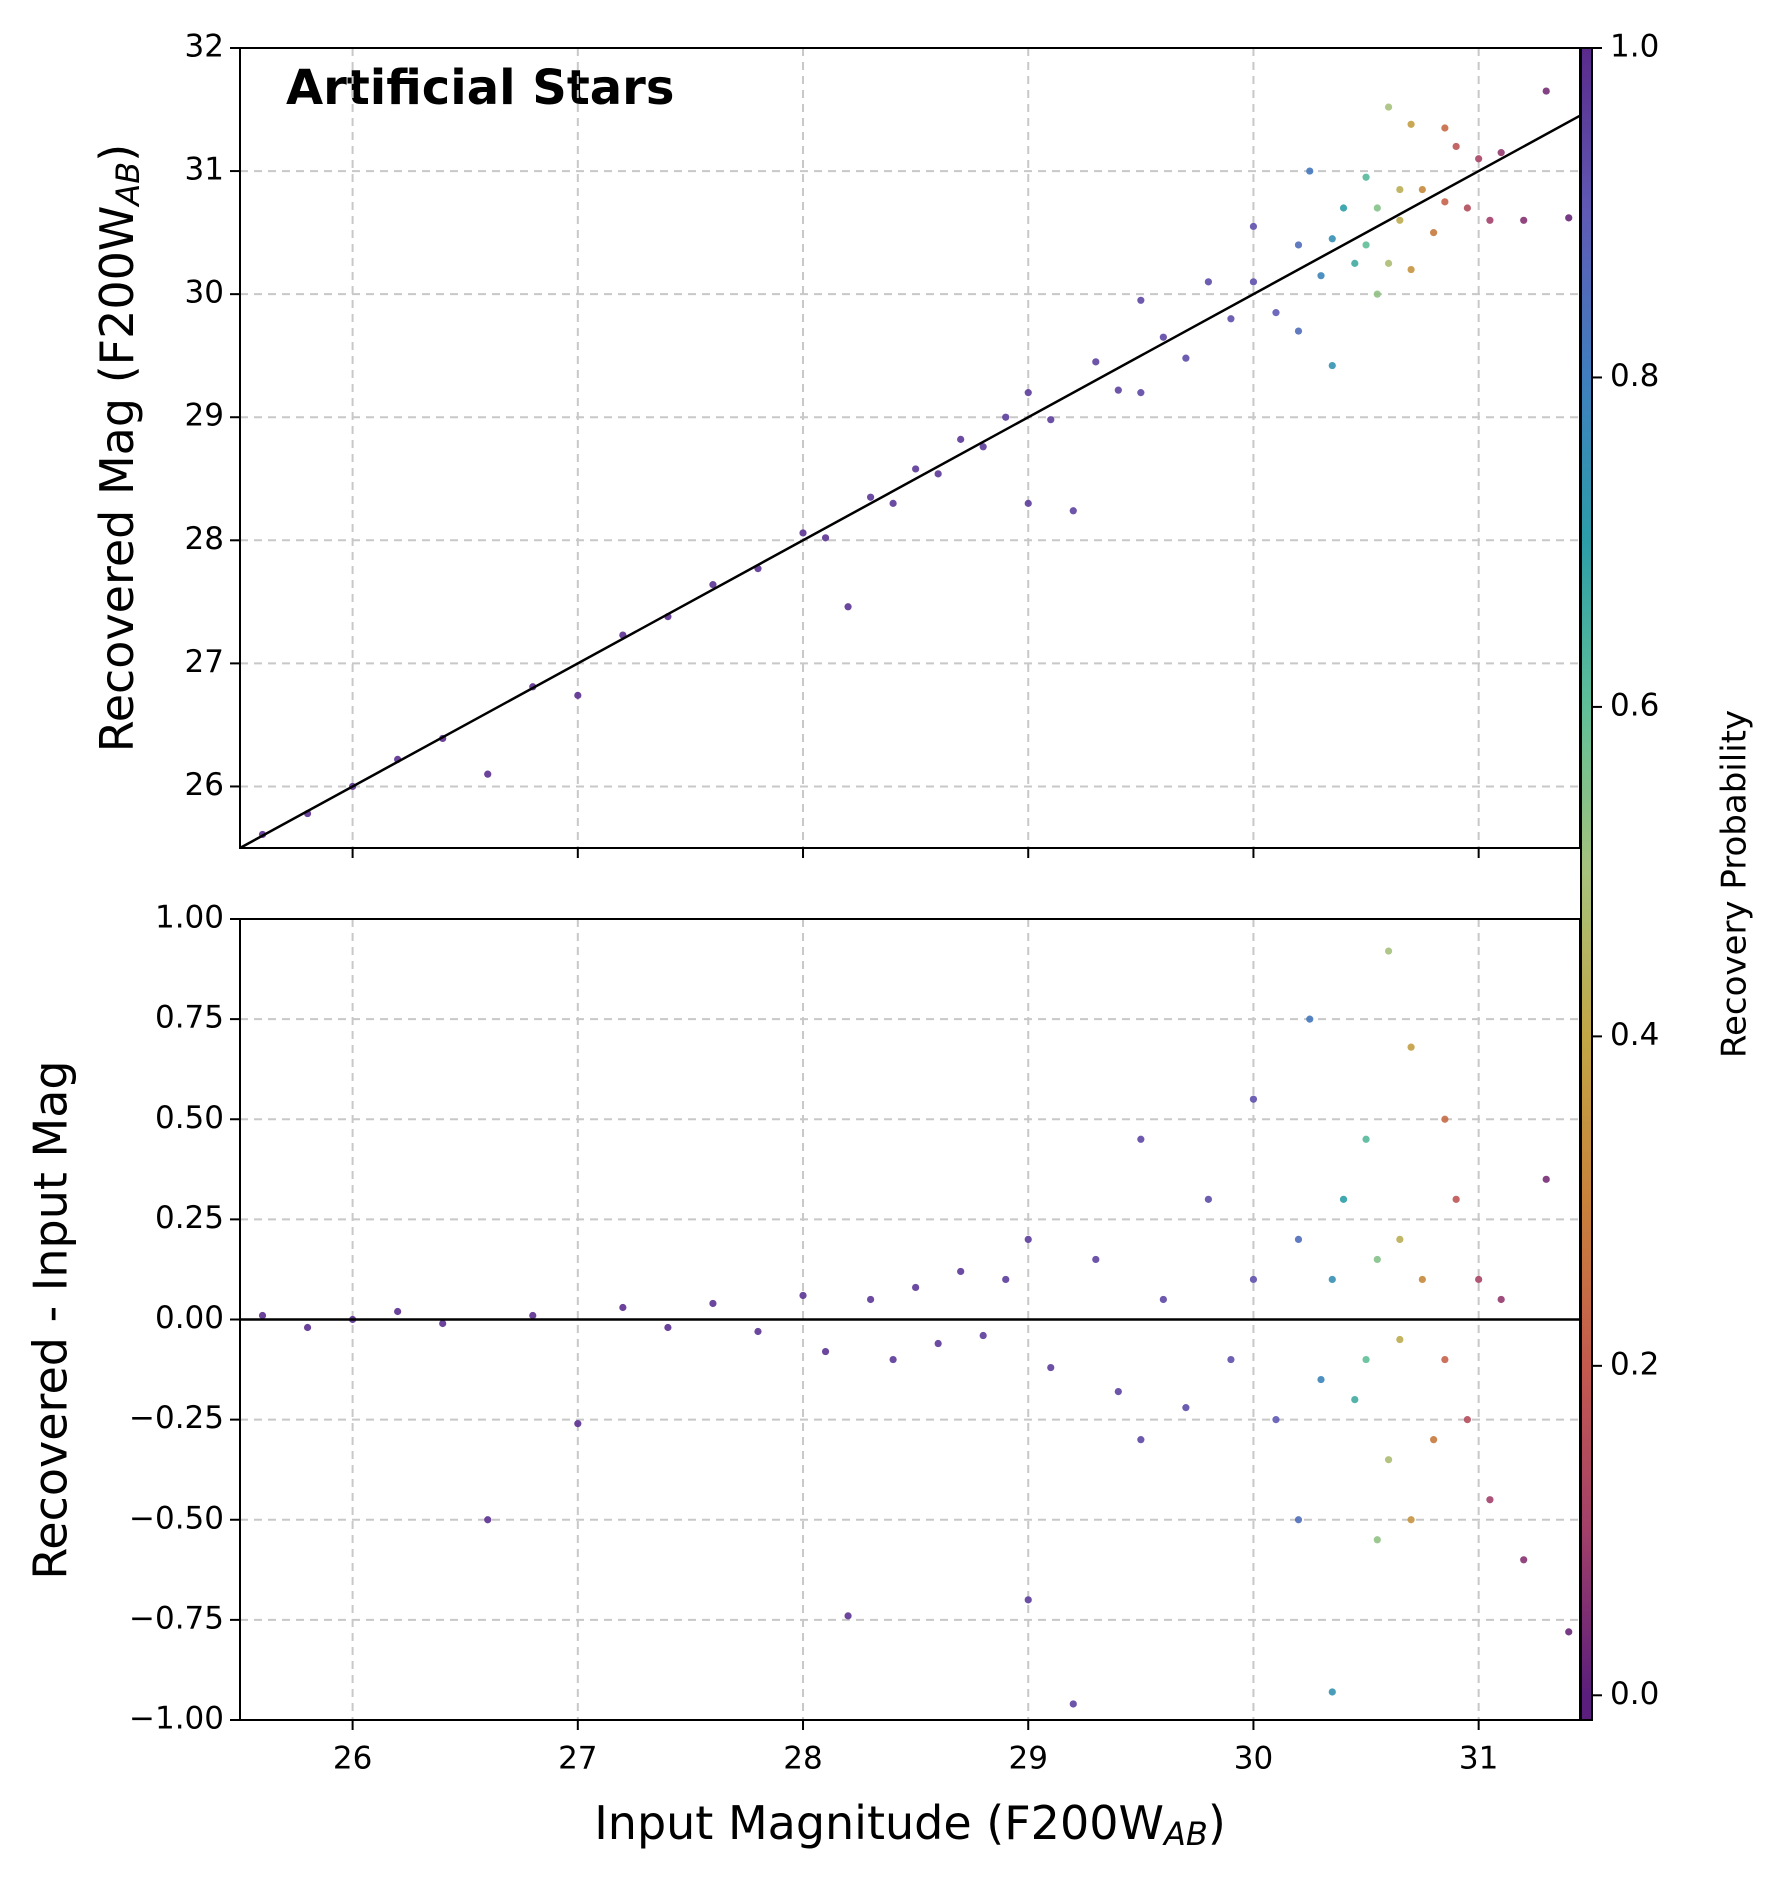 The image size is (1785, 1883). Describe the element at coordinates (1478, 1759) in the screenshot. I see `x-tick-label: 31` at that location.